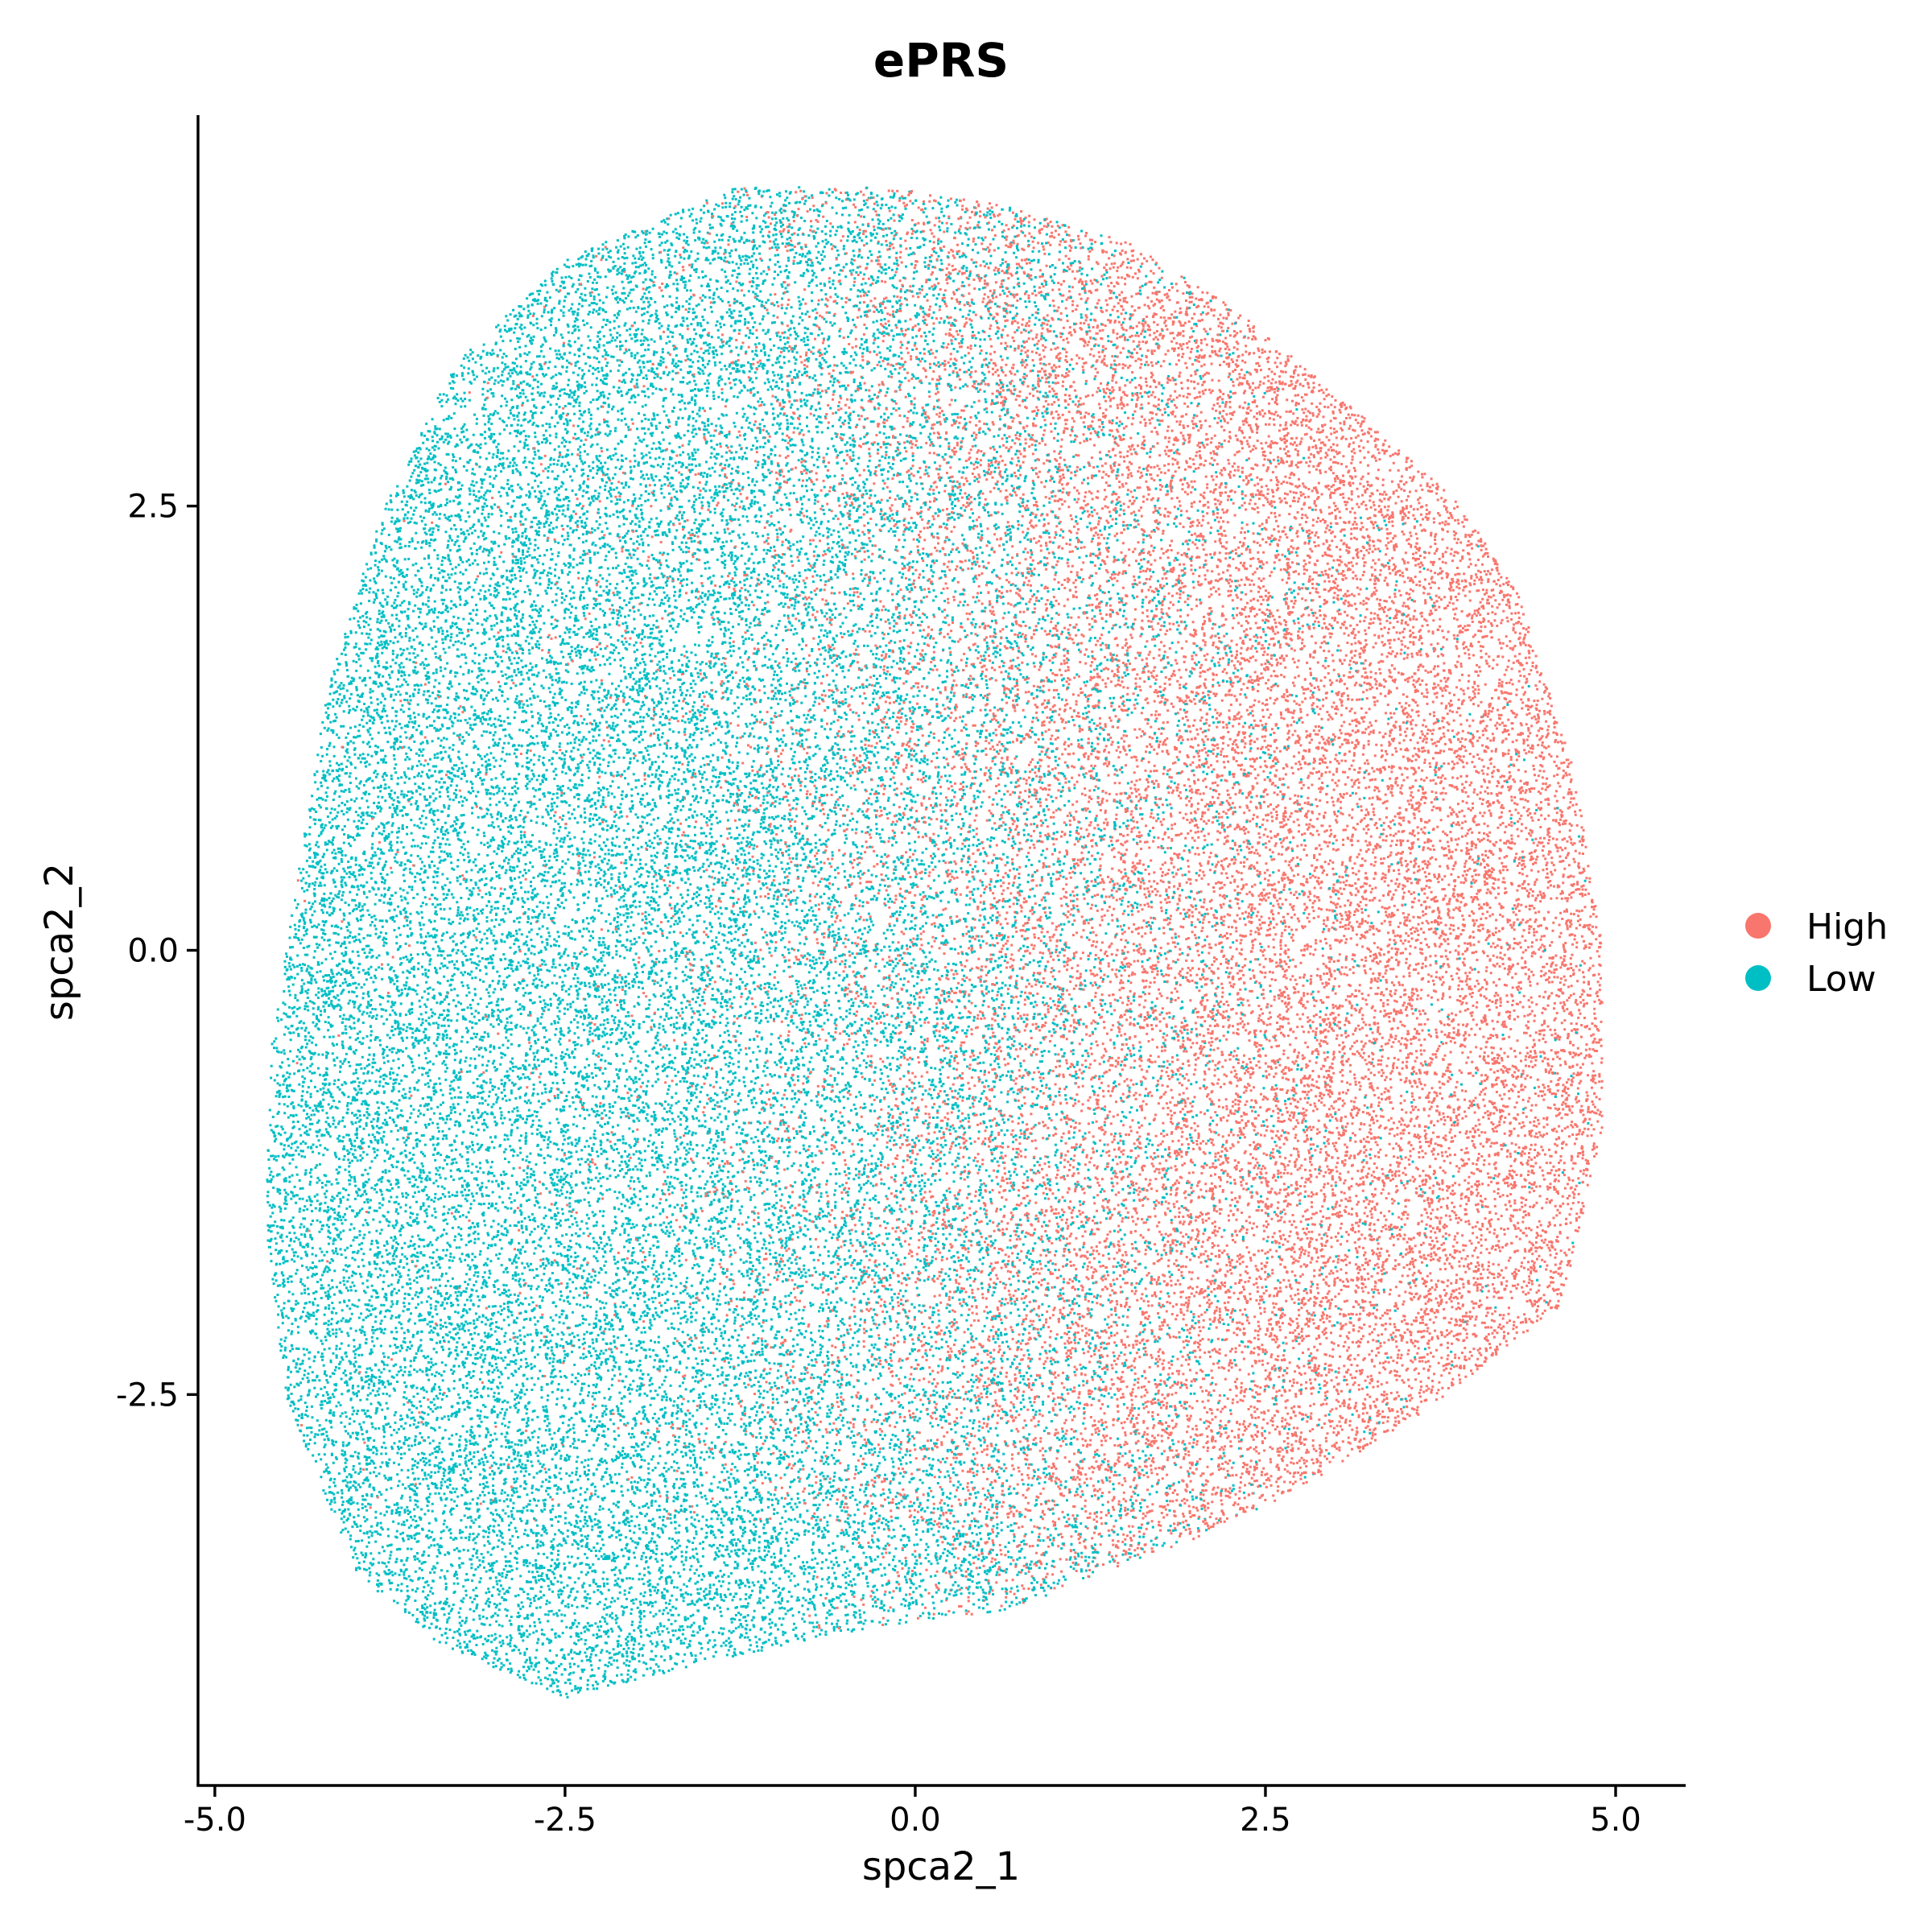 The image size is (1932, 1932). What do you see at coordinates (565, 1820) in the screenshot?
I see `x-tick-label: -2.5` at bounding box center [565, 1820].